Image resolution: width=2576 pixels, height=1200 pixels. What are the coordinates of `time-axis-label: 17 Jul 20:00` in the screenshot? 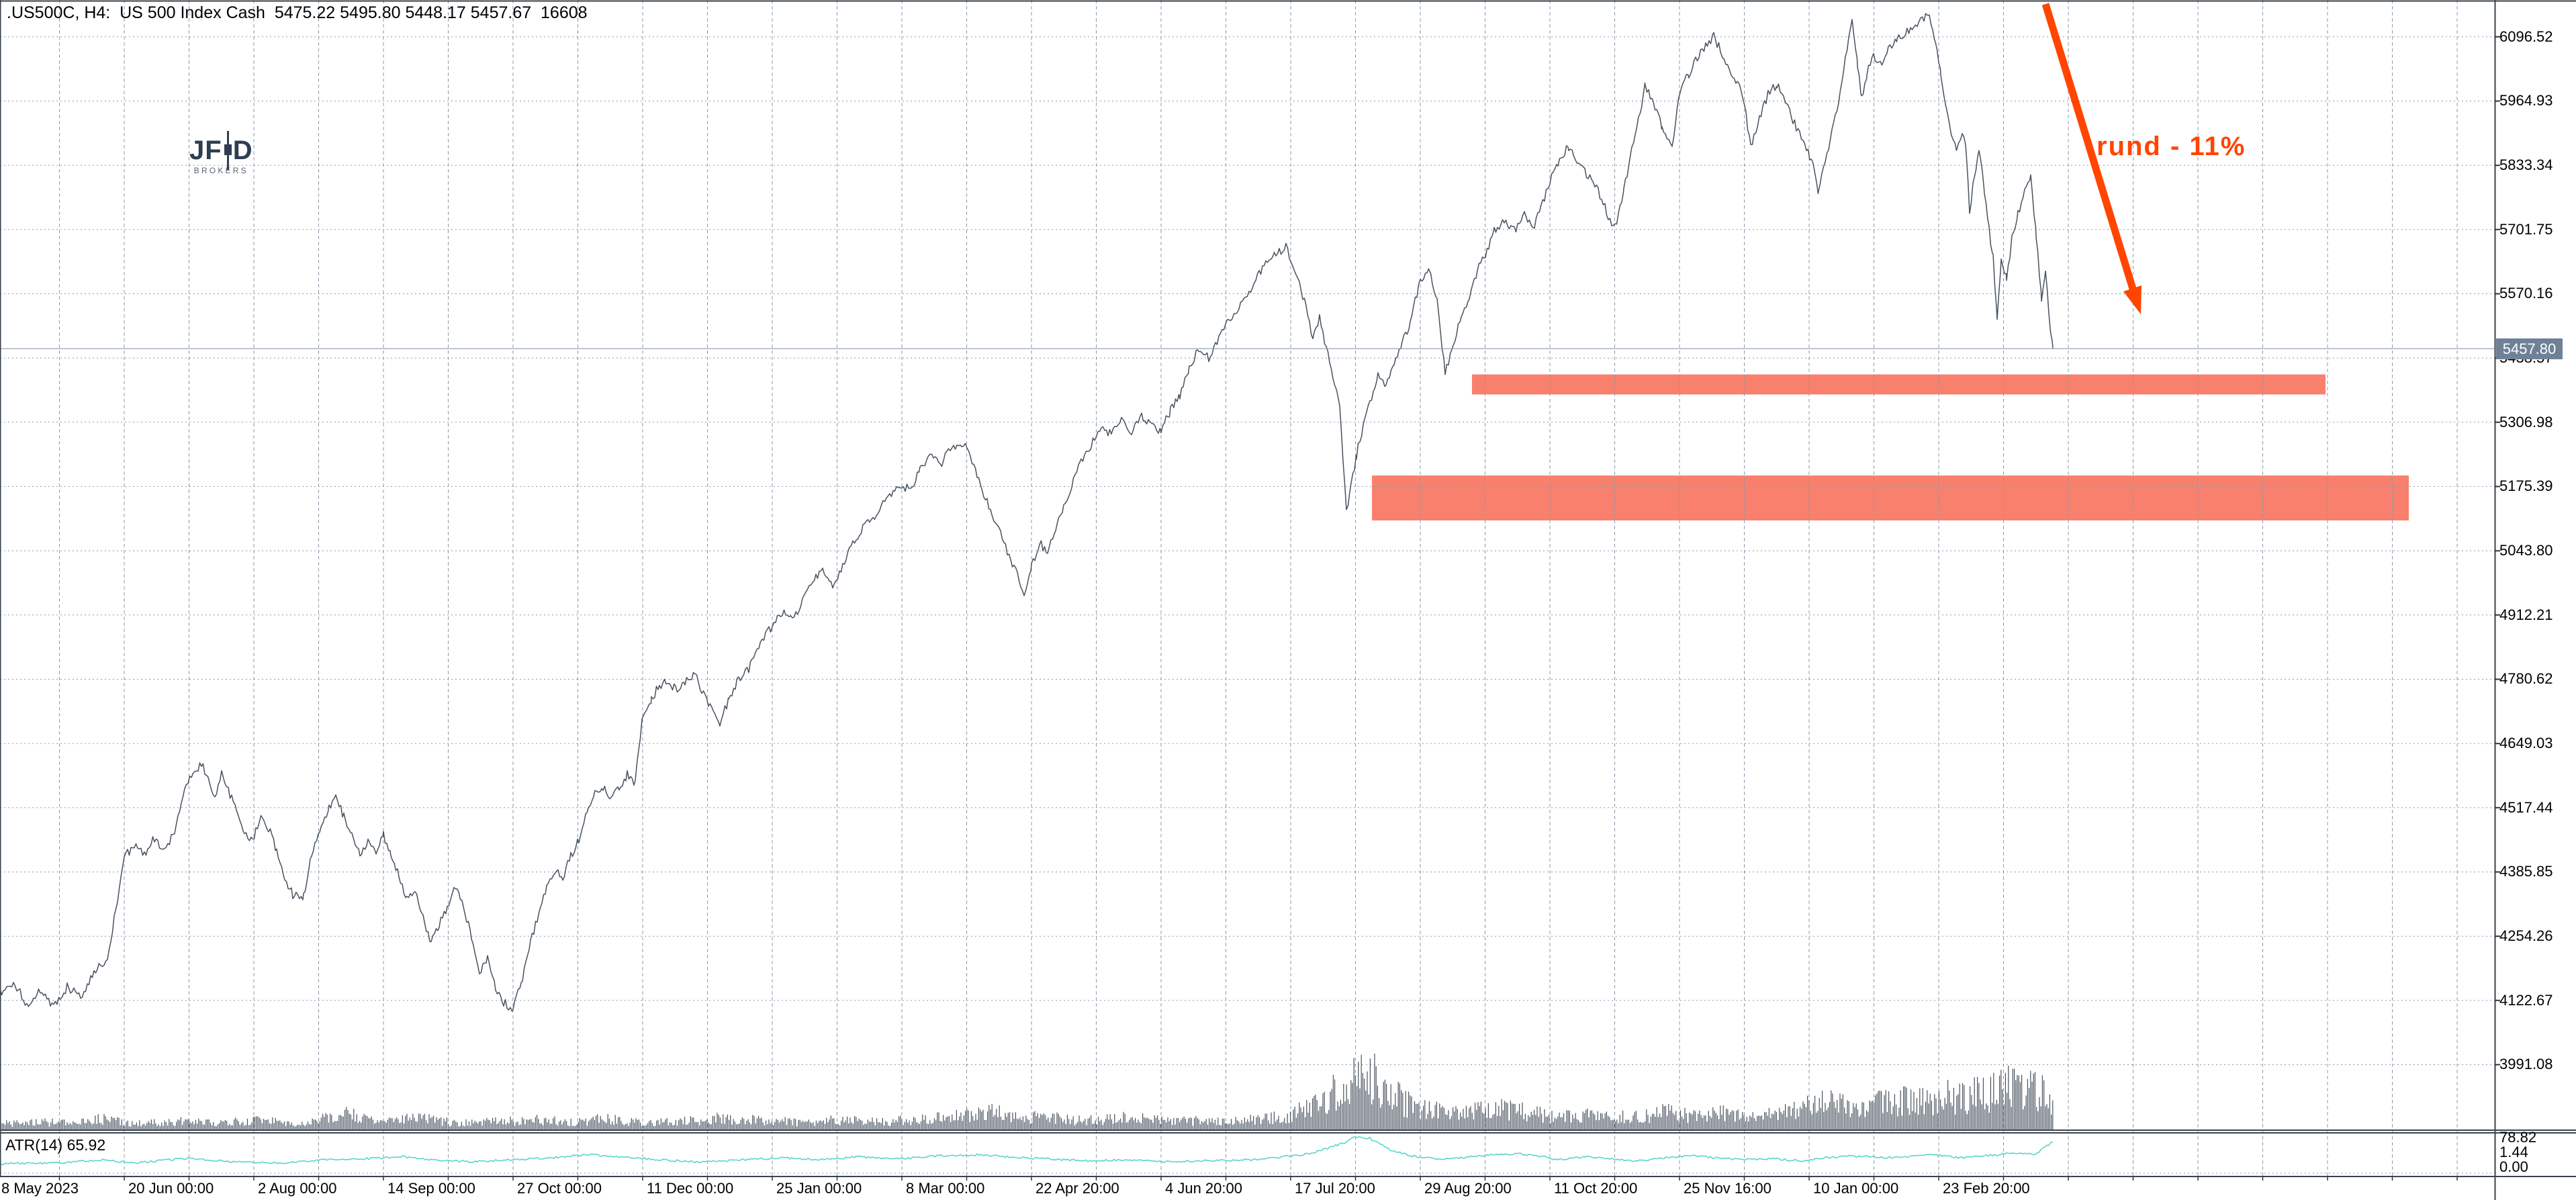 It's located at (1335, 1189).